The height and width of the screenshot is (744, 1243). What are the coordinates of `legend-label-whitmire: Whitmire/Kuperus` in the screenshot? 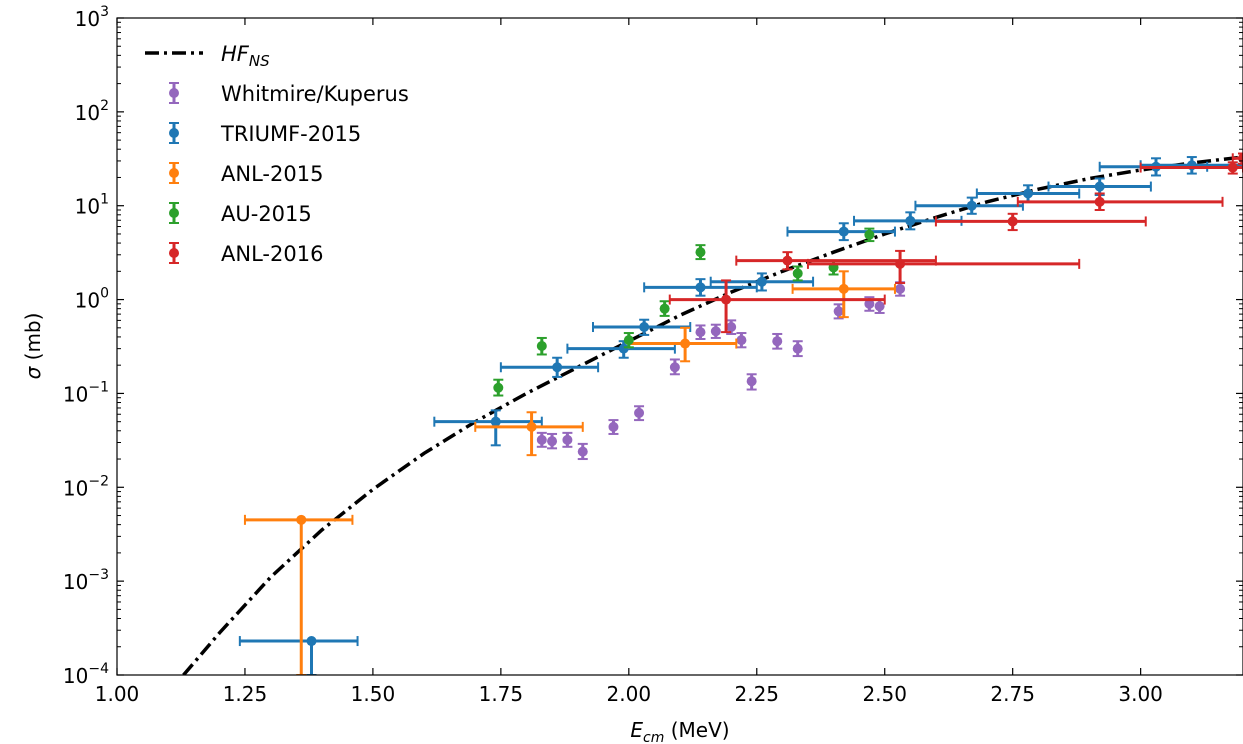 It's located at (315, 94).